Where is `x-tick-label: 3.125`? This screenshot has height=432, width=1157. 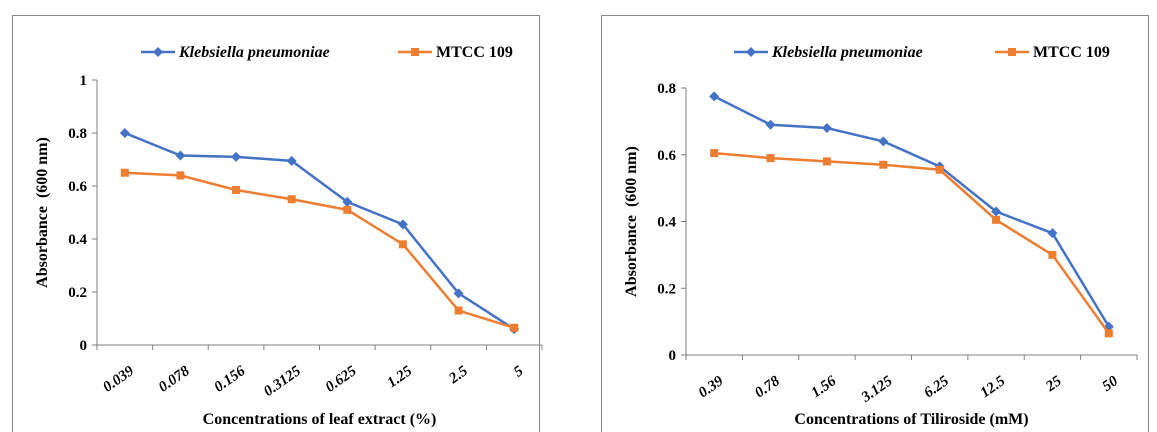 x-tick-label: 3.125 is located at coordinates (877, 389).